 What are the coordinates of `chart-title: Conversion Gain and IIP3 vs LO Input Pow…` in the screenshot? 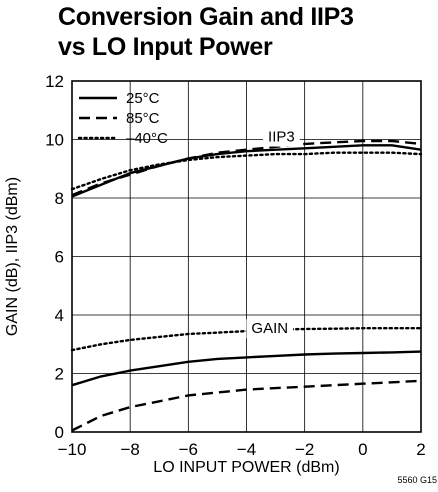 It's located at (206, 32).